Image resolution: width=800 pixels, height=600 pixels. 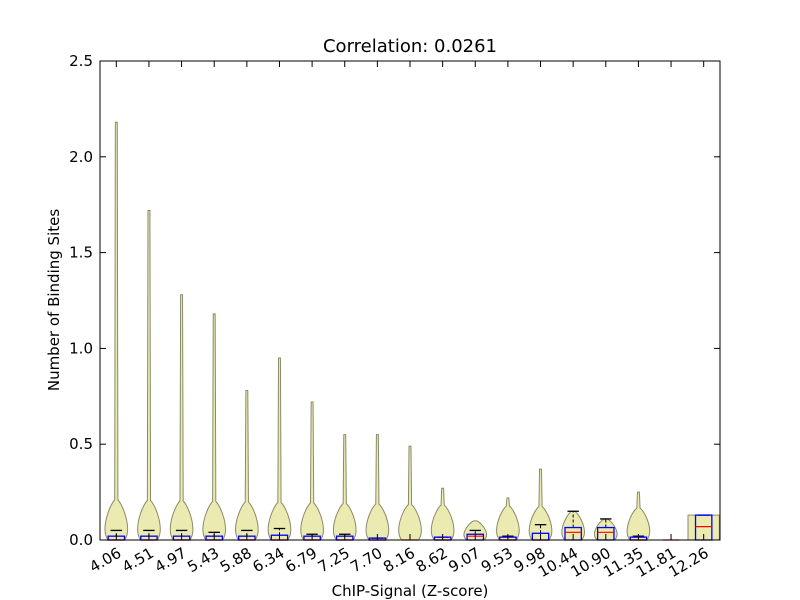 What do you see at coordinates (410, 591) in the screenshot?
I see `x-axis-title: ChIP-Signal (Z-score)` at bounding box center [410, 591].